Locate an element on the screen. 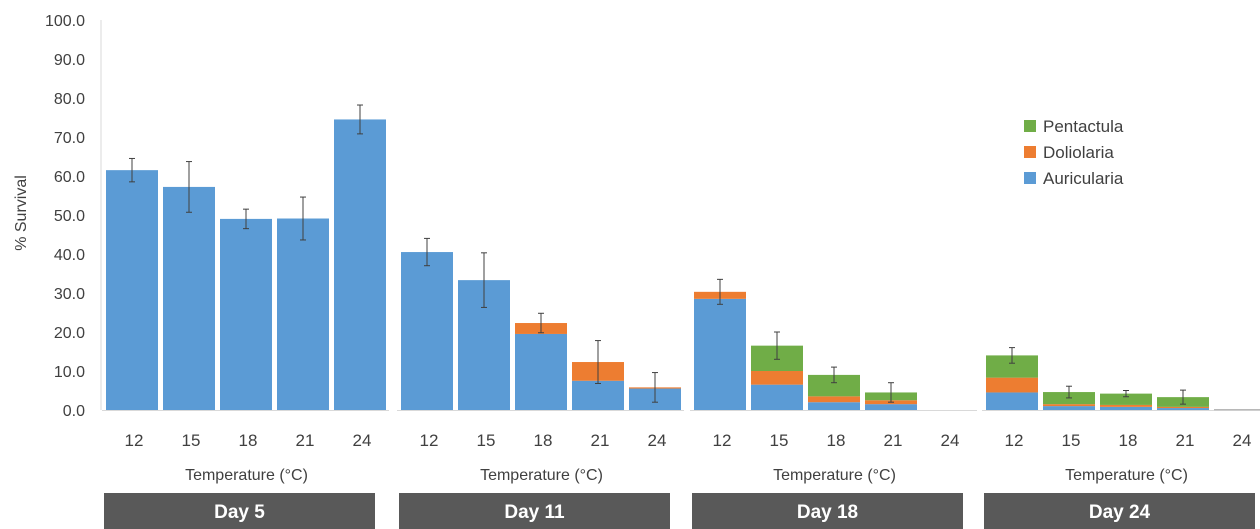  day-label: Day 11 is located at coordinates (534, 512).